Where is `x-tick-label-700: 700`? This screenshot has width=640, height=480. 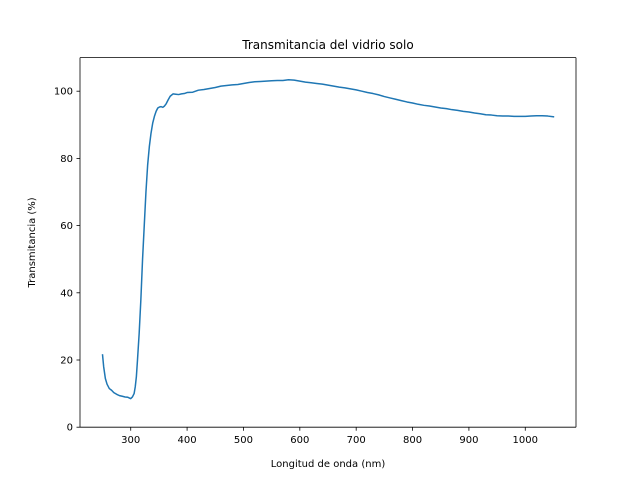 x-tick-label-700: 700 is located at coordinates (356, 440).